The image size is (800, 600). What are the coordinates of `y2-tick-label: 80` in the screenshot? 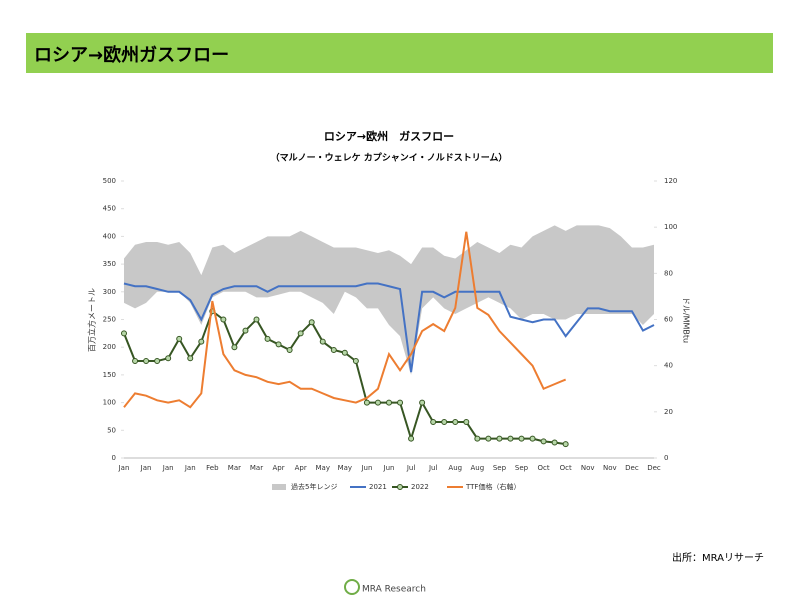 It's located at (668, 273).